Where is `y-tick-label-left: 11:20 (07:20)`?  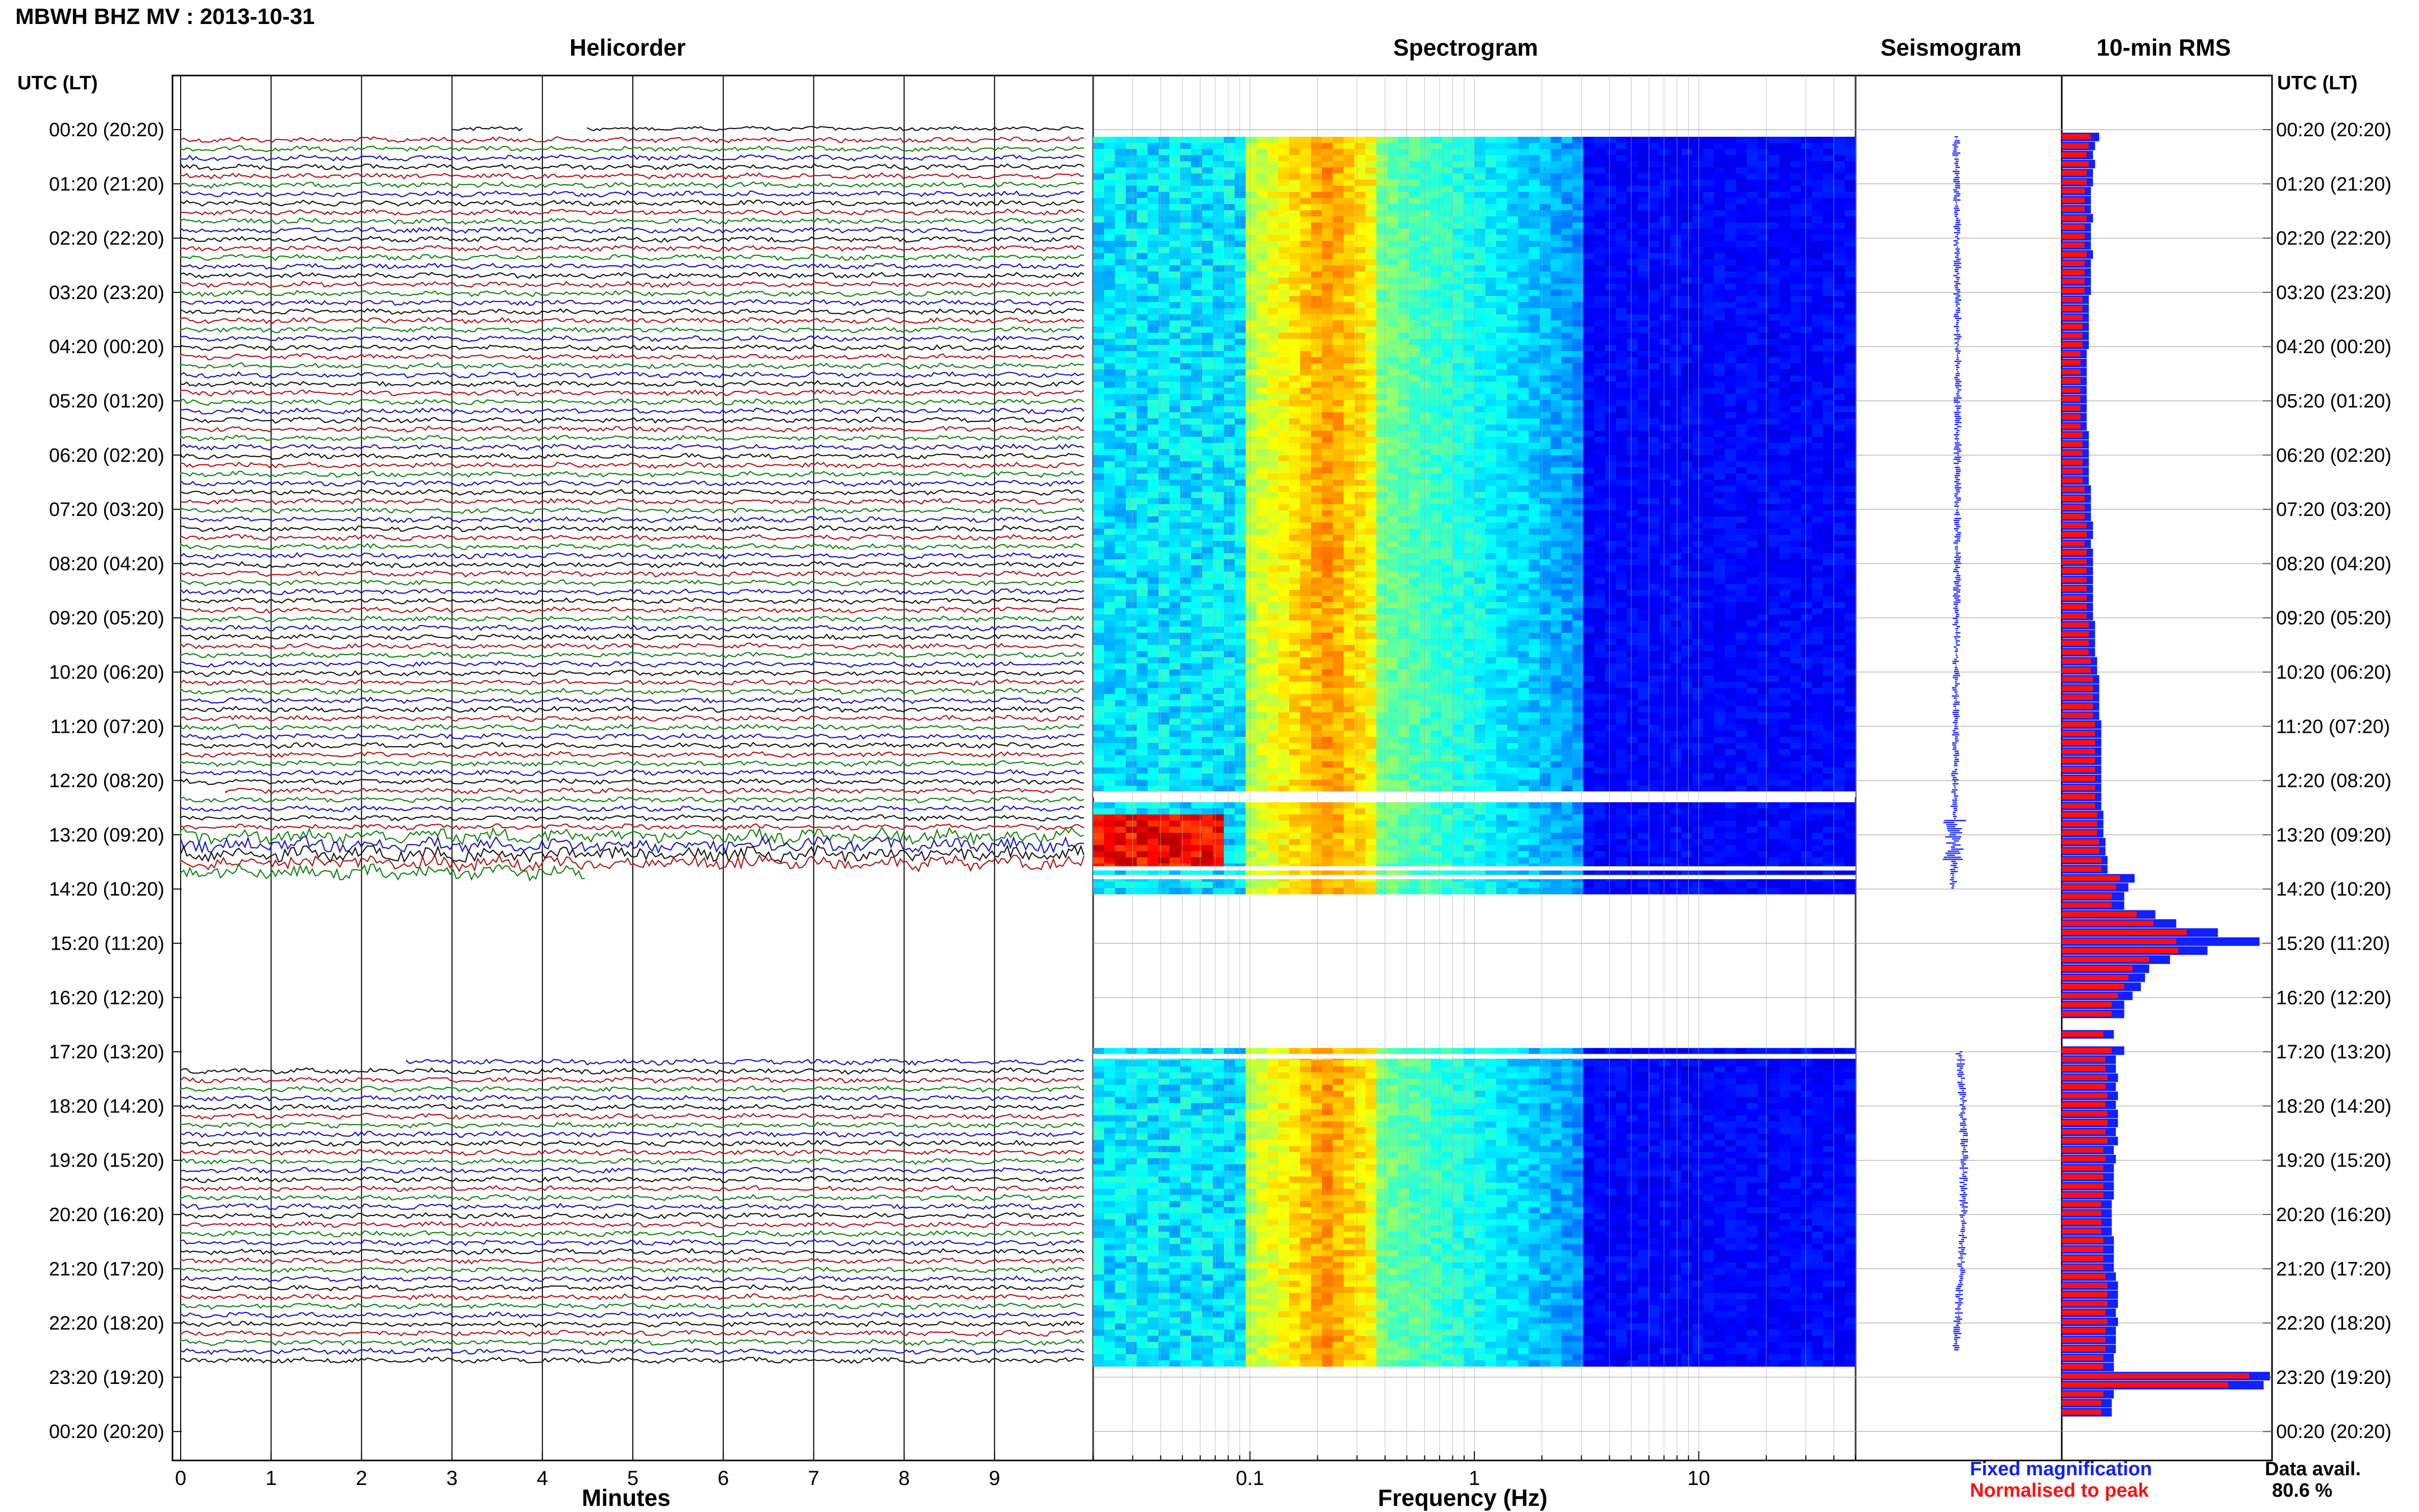 y-tick-label-left: 11:20 (07:20) is located at coordinates (107, 726).